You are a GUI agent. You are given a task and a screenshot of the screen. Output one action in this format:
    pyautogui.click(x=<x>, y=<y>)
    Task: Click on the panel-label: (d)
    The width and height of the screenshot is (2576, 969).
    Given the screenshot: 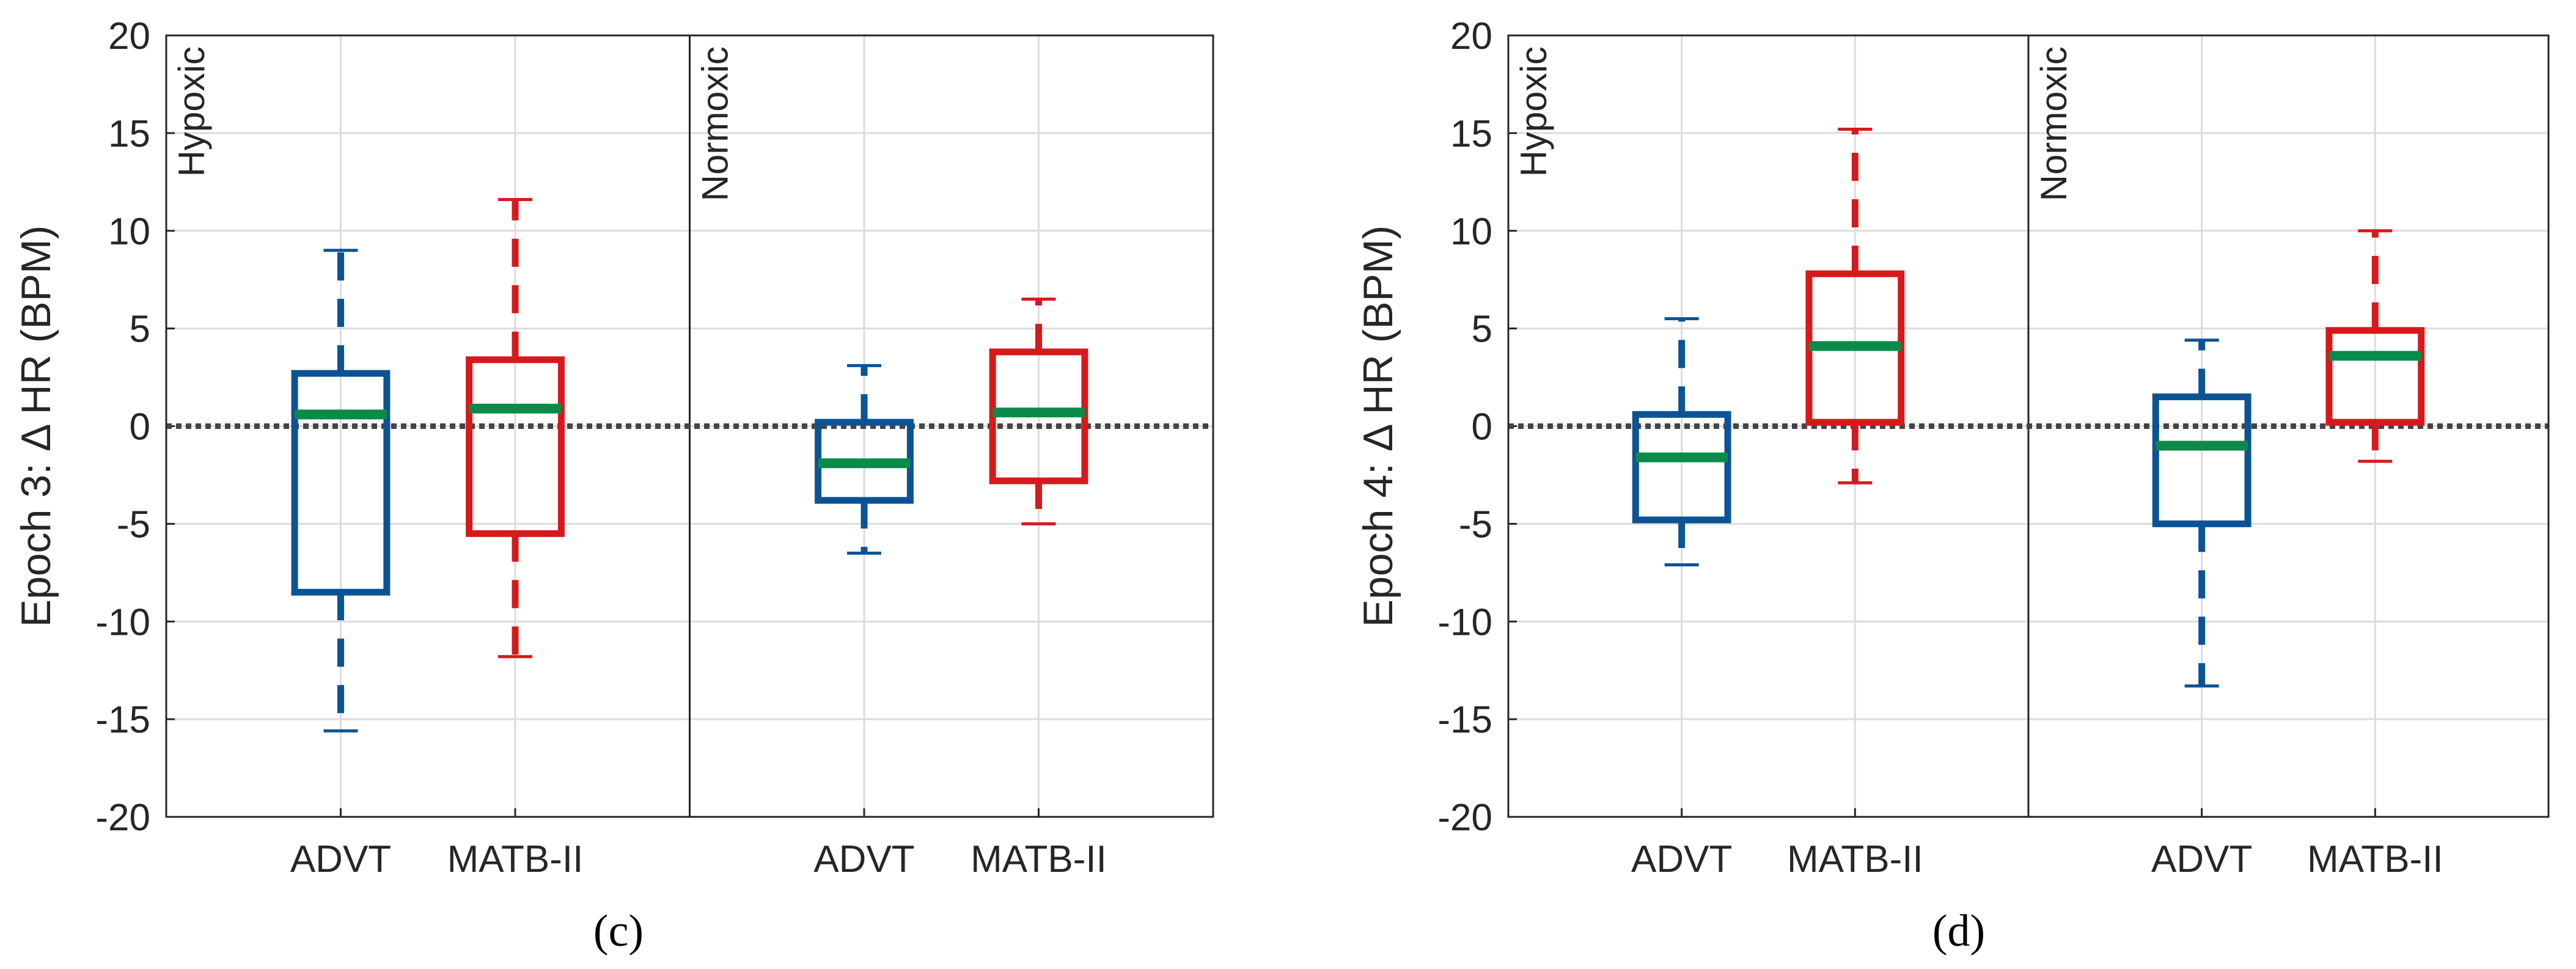 What is the action you would take?
    pyautogui.click(x=1958, y=931)
    